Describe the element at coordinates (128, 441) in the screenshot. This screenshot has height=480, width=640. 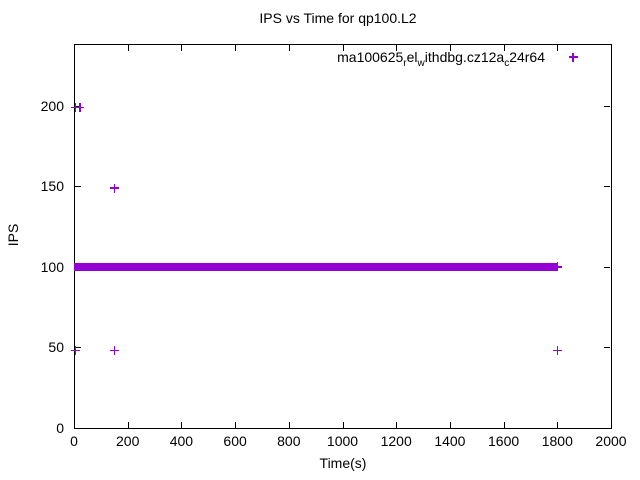
I see `x-tick-label: 200` at that location.